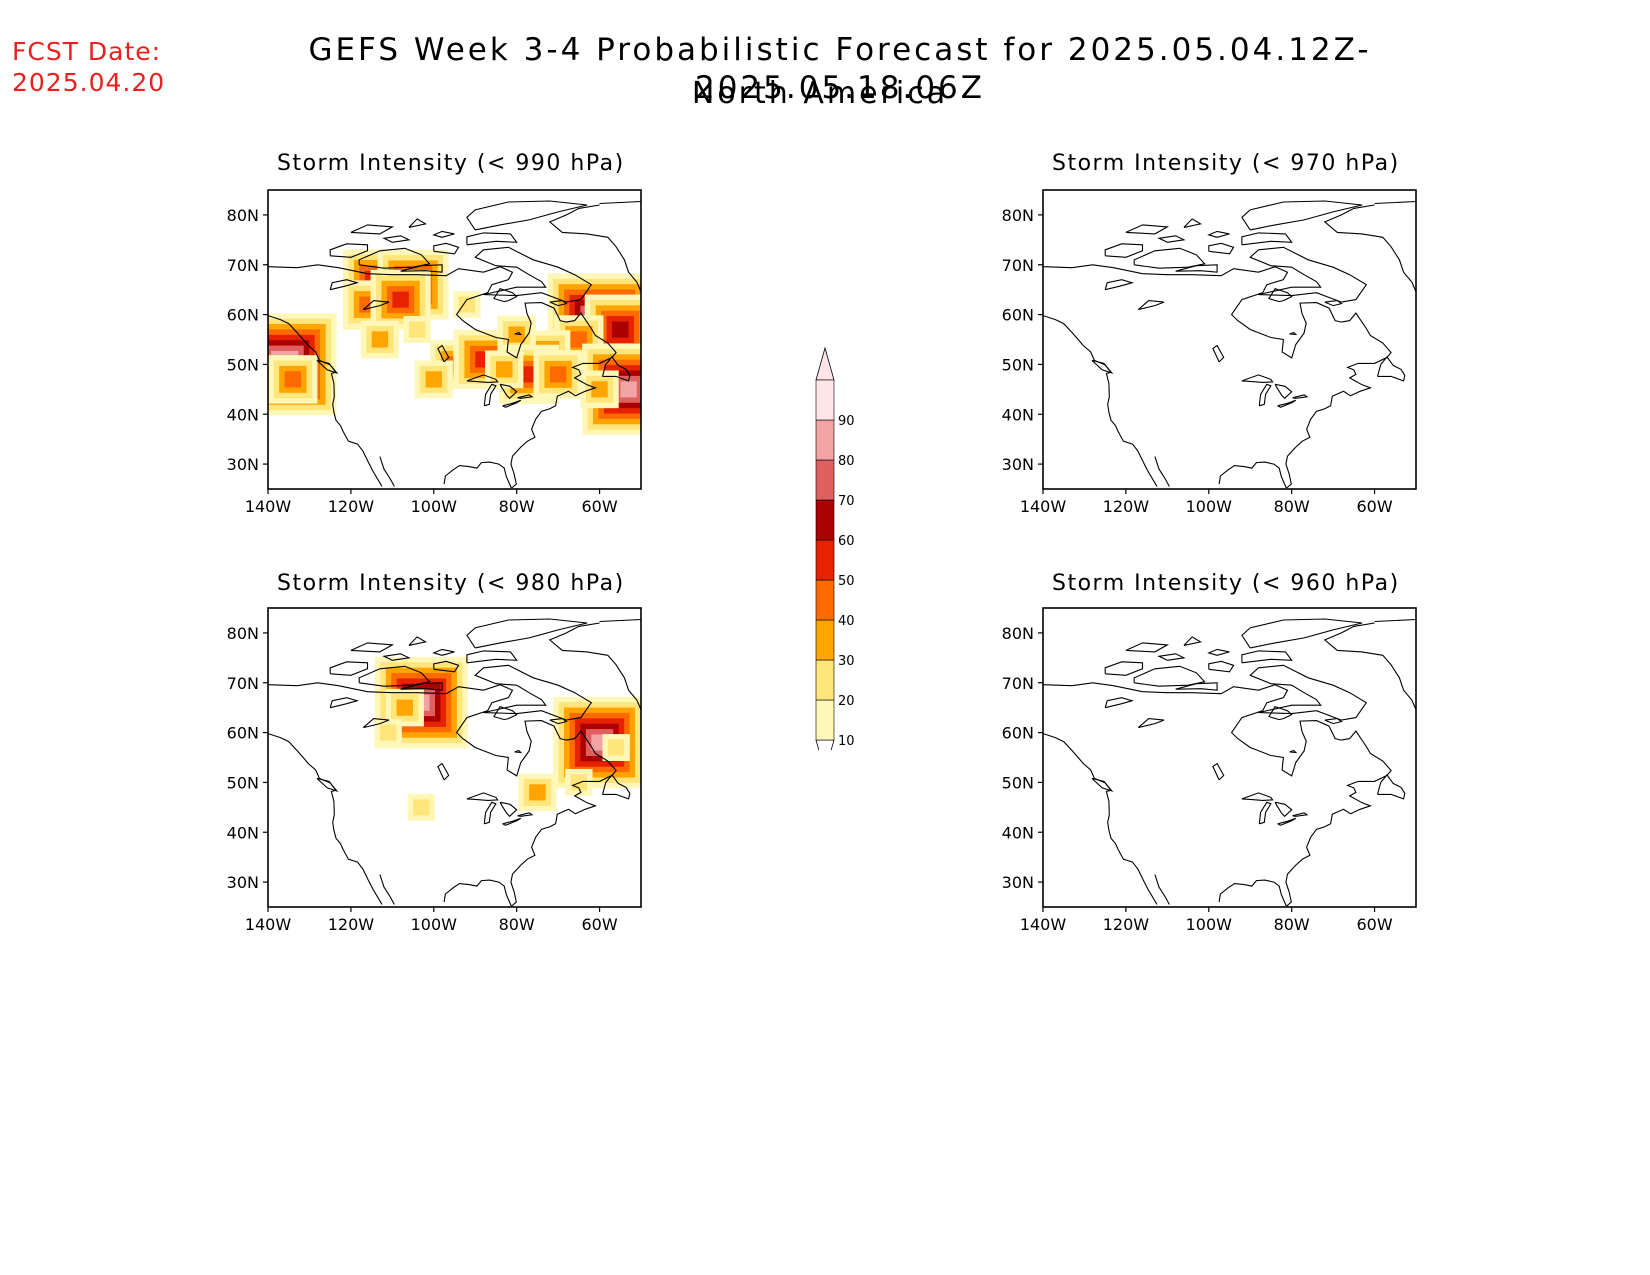 The width and height of the screenshot is (1650, 1275). Describe the element at coordinates (835, 548) in the screenshot. I see `colorbar-legend: 10 20 30 40 50 60 70 80 90` at that location.